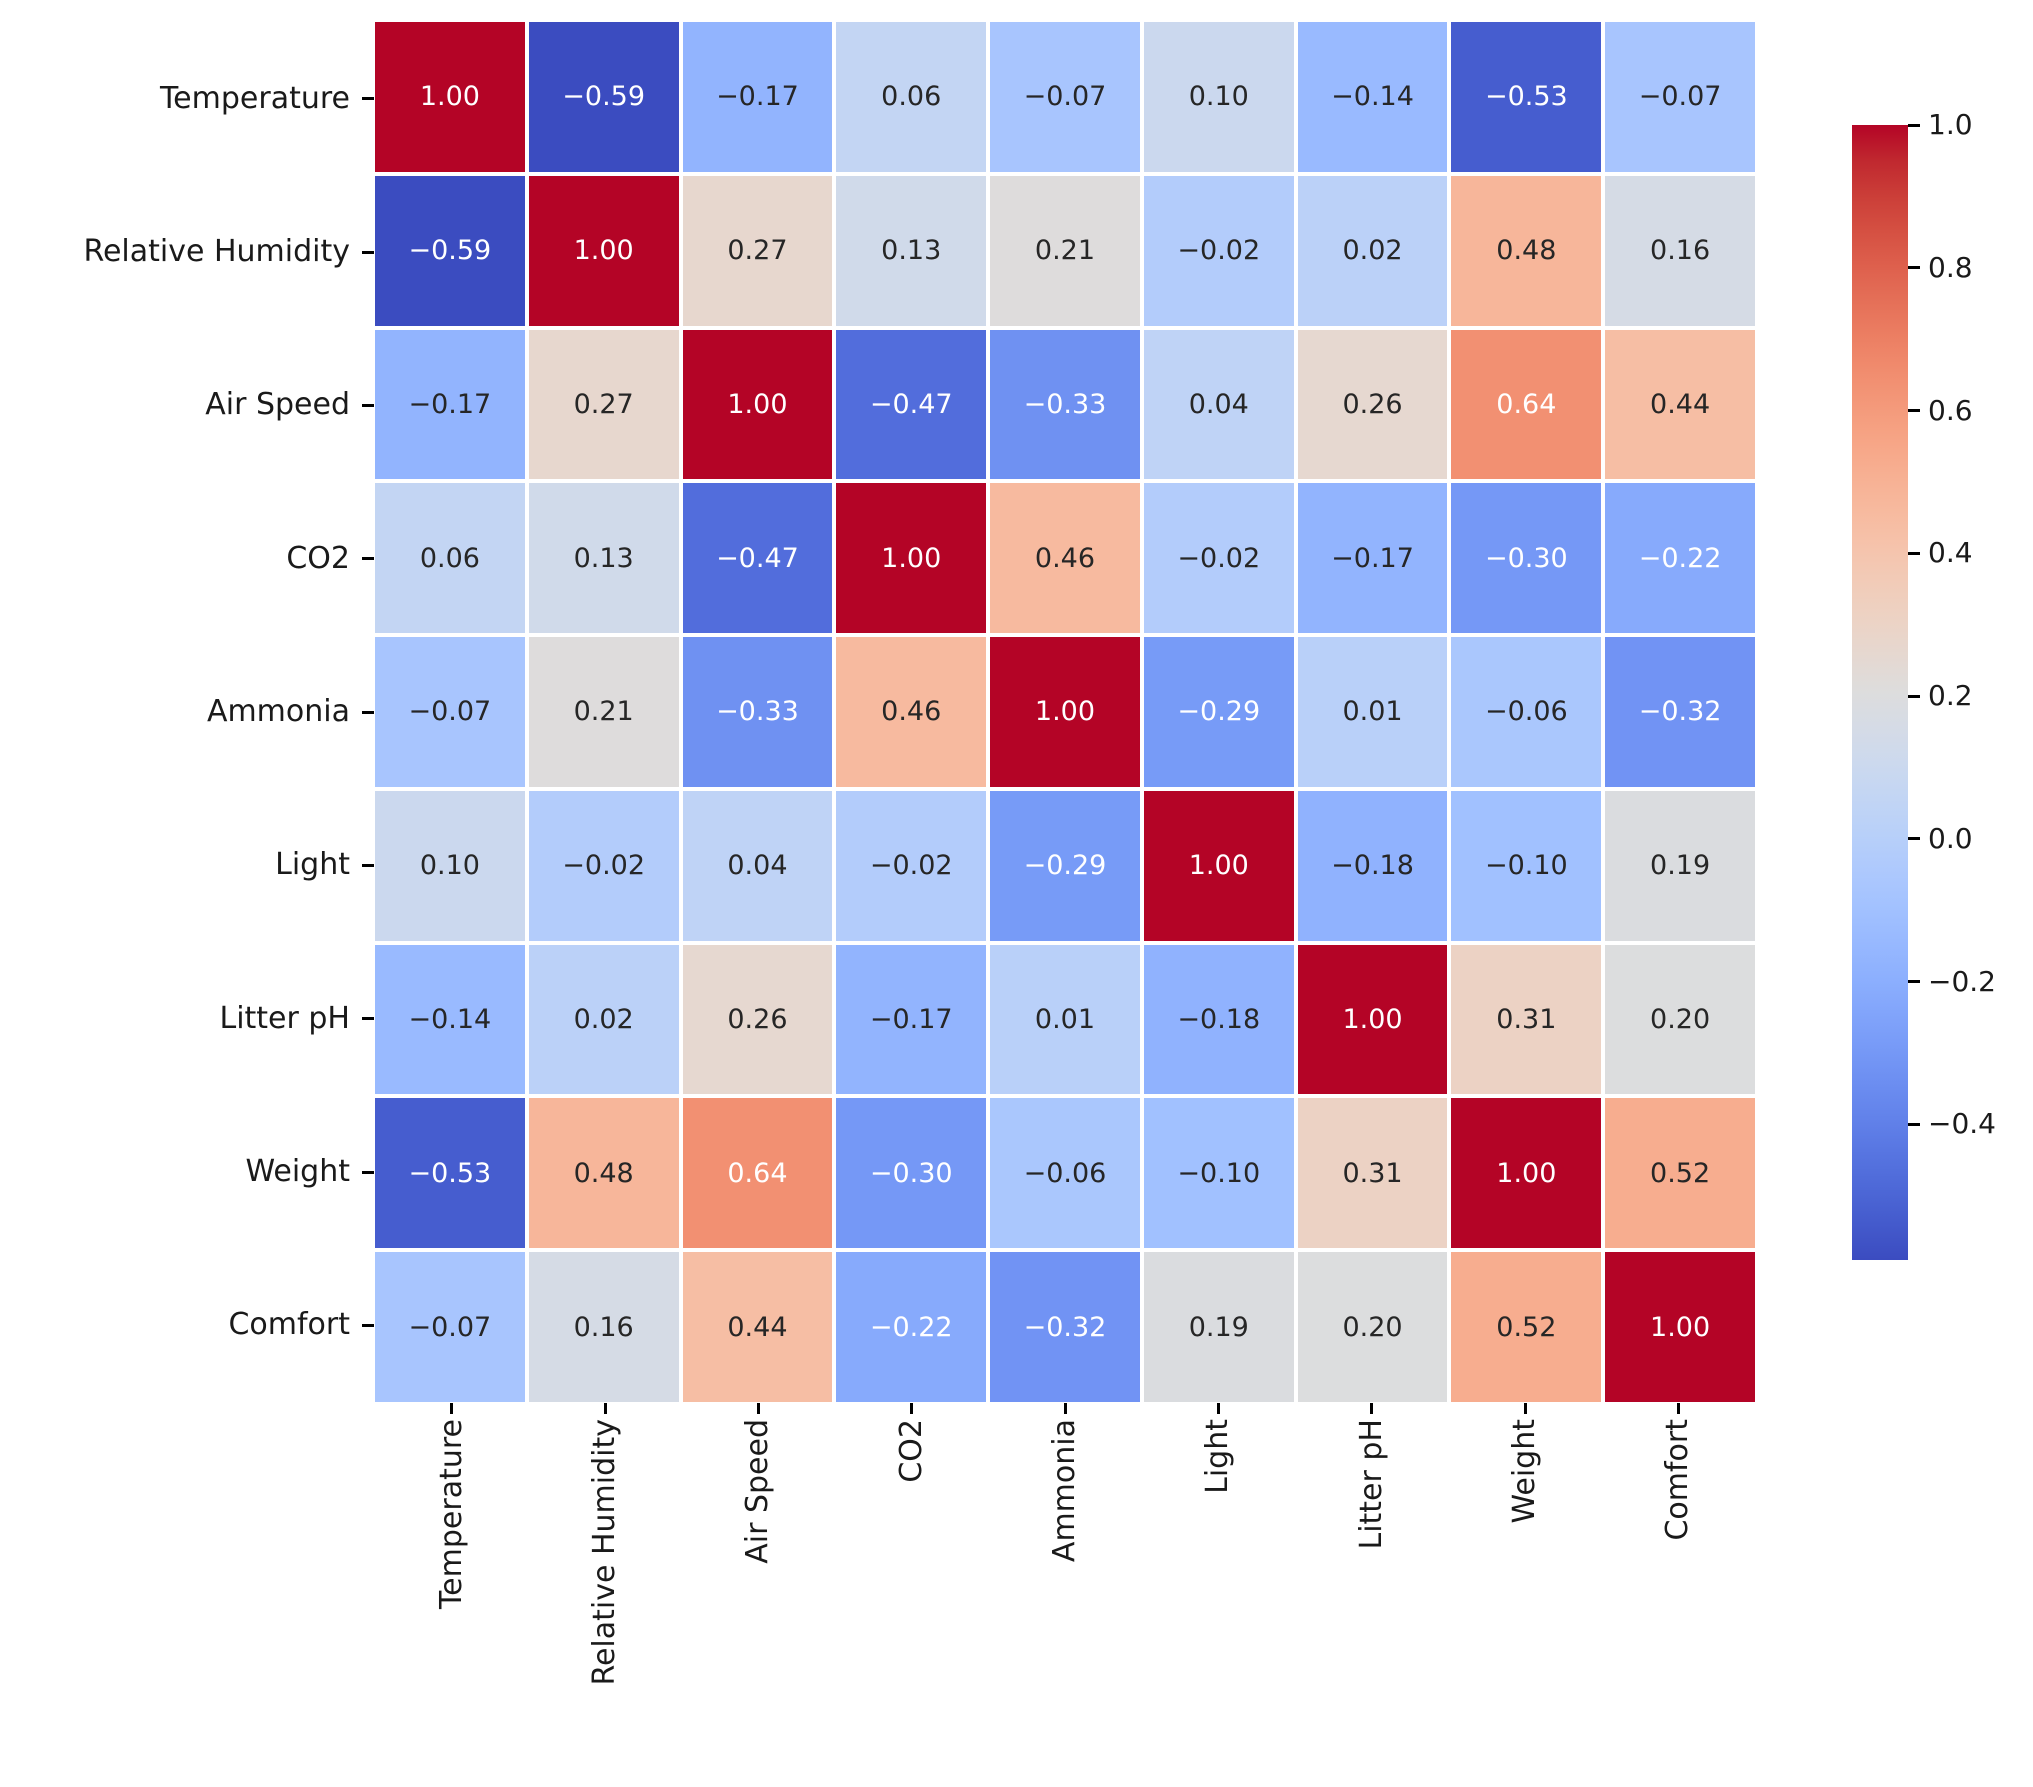 This screenshot has height=1787, width=2033. Describe the element at coordinates (757, 1327) in the screenshot. I see `heatmap-cell: 0.44` at that location.